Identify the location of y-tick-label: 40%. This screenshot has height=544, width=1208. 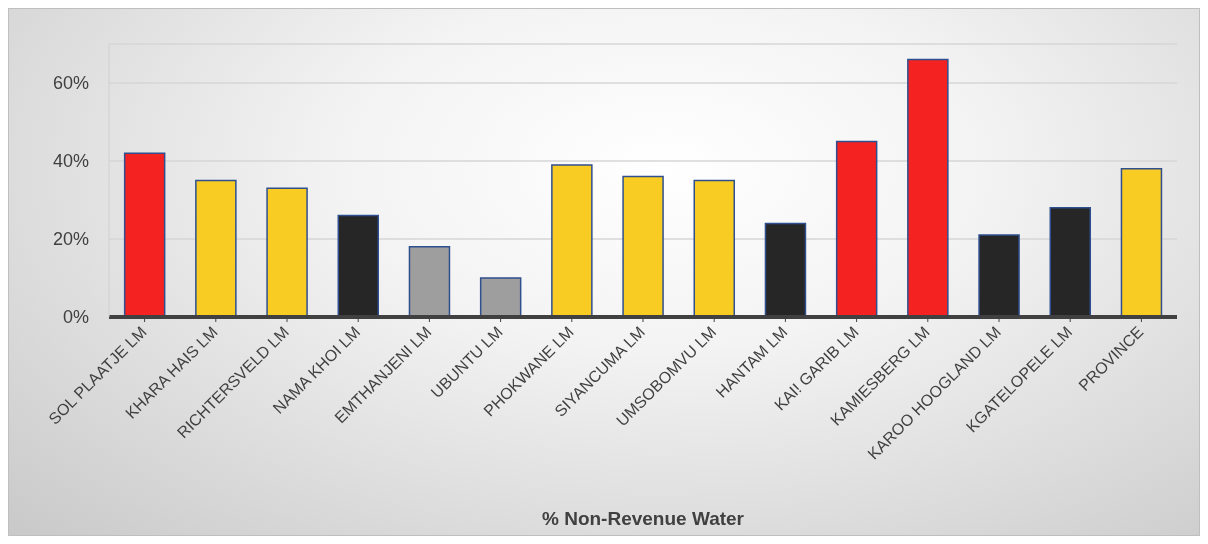
(70, 161).